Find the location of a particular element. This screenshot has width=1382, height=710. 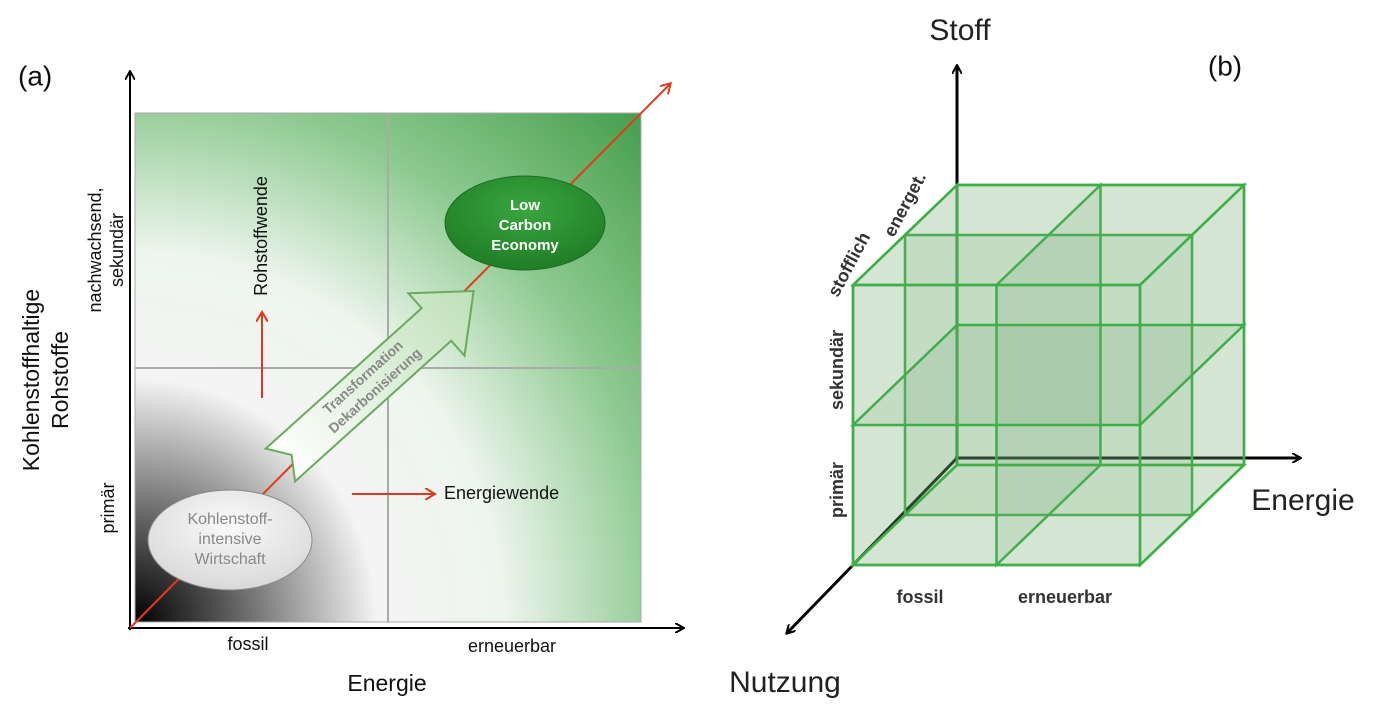

shift-label: Energiewende is located at coordinates (501, 493).